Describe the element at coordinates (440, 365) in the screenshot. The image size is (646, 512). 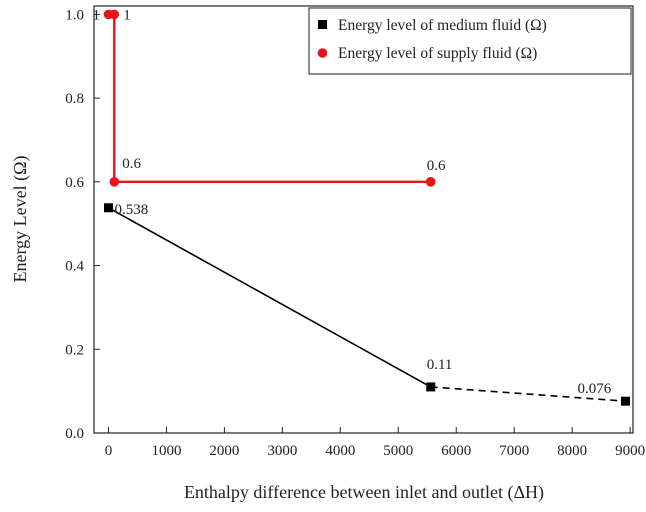
I see `medium-fluid-data-label: 0.11` at that location.